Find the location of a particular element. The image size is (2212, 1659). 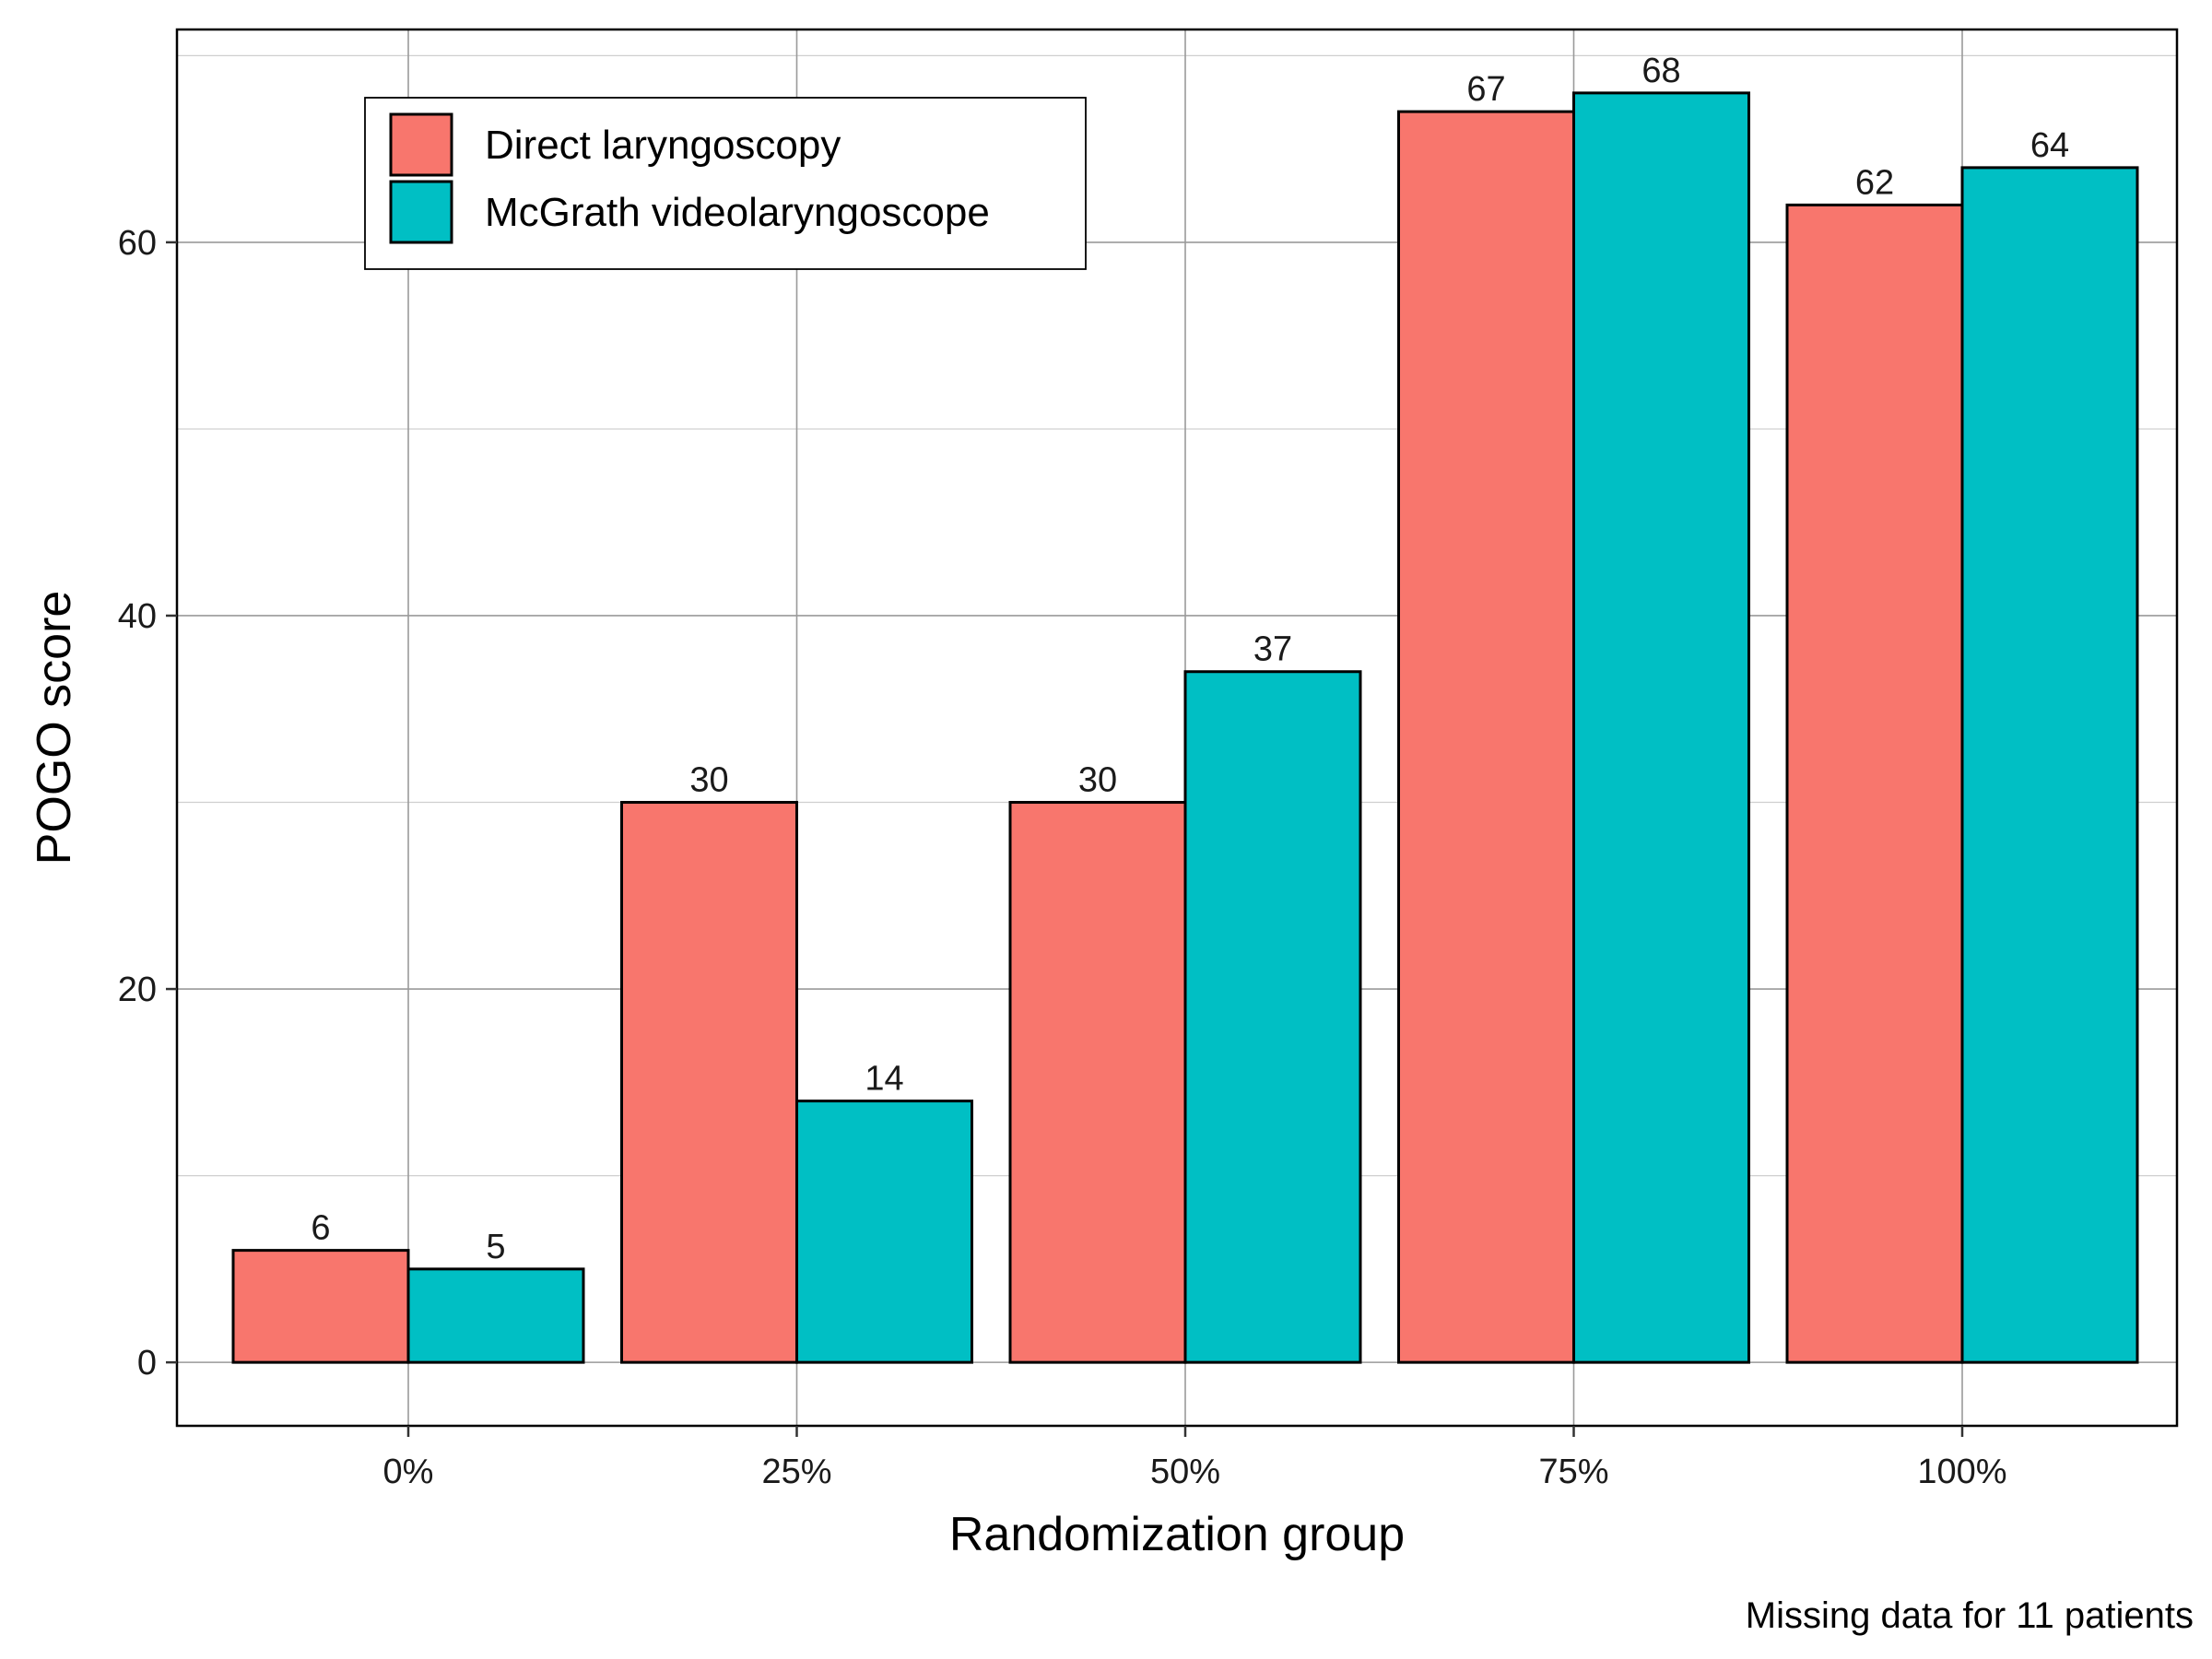

x-tick-label: 25% is located at coordinates (796, 1472).